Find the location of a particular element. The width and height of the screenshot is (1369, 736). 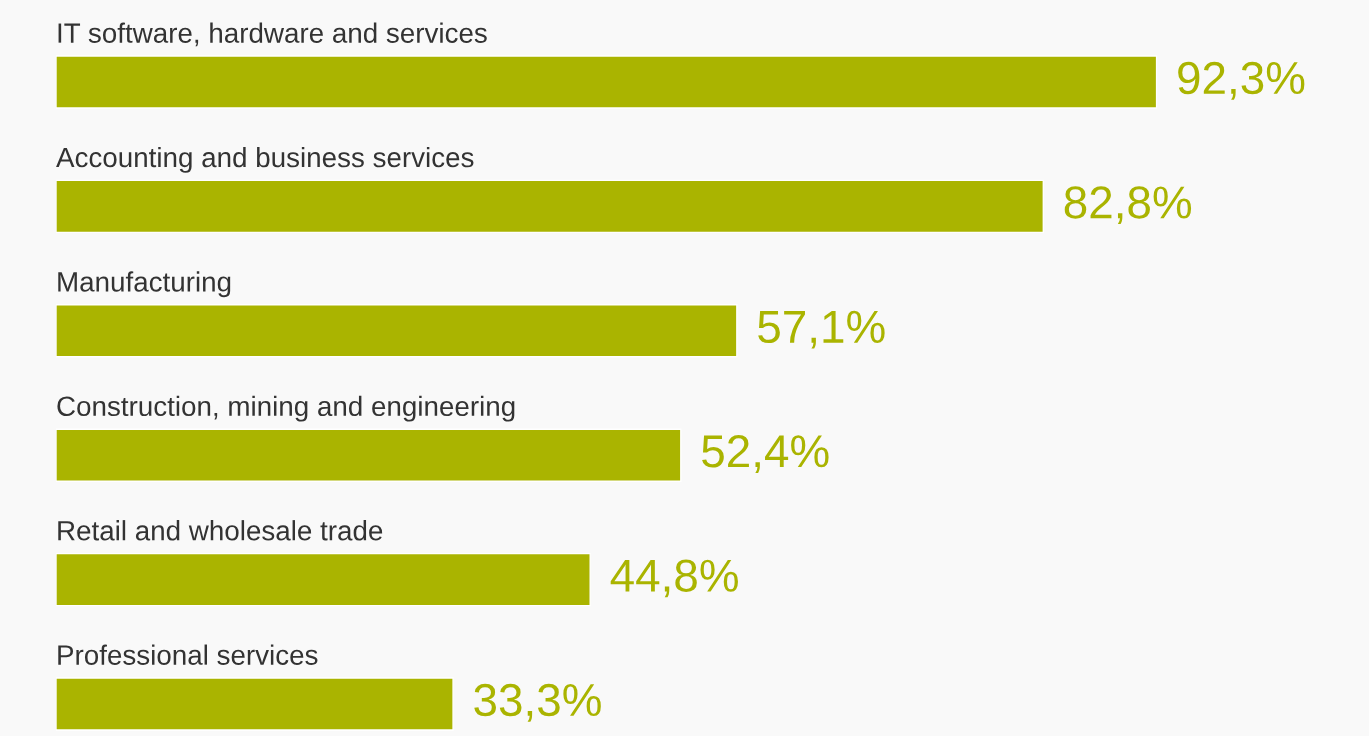

y-tick-label: Construction, mining and engineering is located at coordinates (286, 408).